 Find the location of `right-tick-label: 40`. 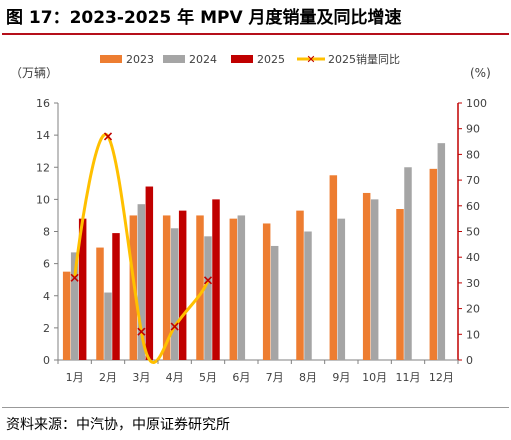

right-tick-label: 40 is located at coordinates (473, 257).